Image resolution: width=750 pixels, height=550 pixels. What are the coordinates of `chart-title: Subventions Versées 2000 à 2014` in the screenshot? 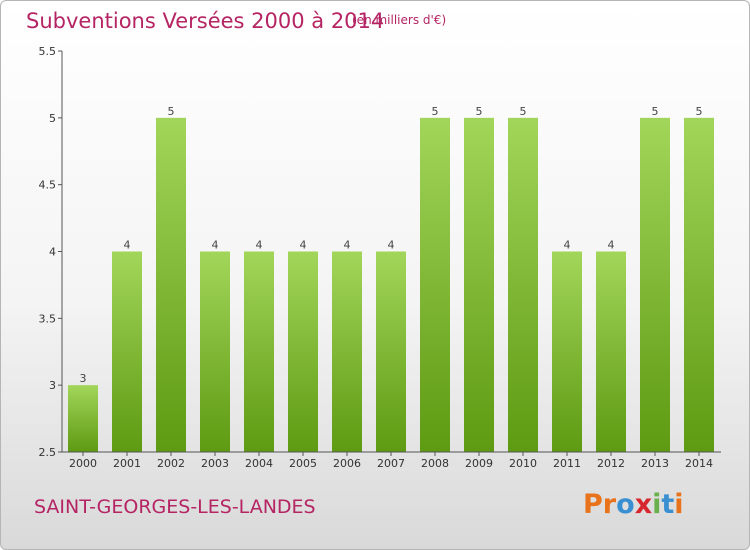 It's located at (205, 21).